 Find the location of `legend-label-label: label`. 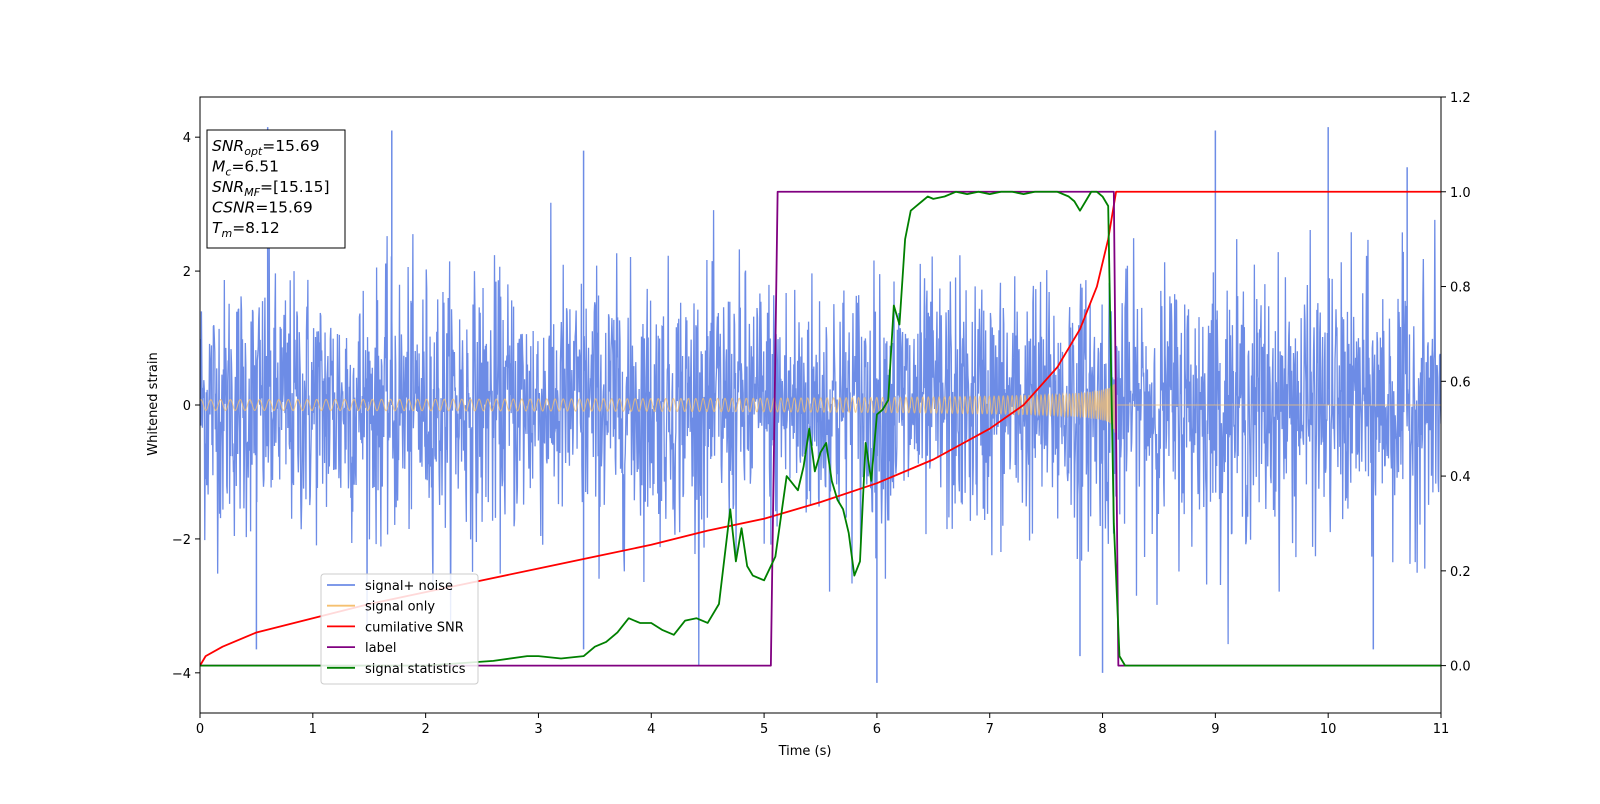

legend-label-label: label is located at coordinates (380, 648).